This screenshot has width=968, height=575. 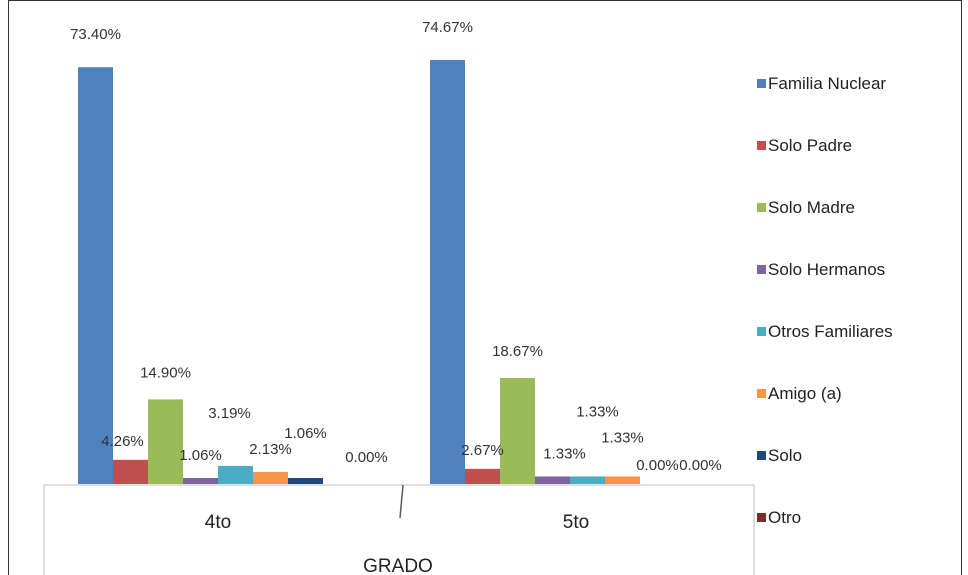 What do you see at coordinates (200, 480) in the screenshot?
I see `bar-solo-hermanos-4to` at bounding box center [200, 480].